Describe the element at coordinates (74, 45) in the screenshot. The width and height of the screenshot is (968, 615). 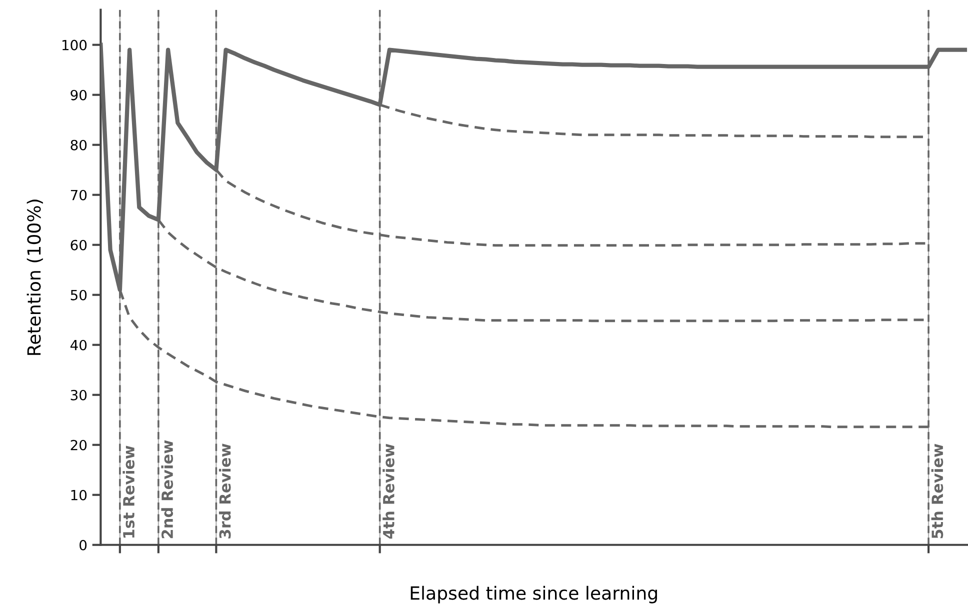
I see `y-tick-label: 100` at that location.